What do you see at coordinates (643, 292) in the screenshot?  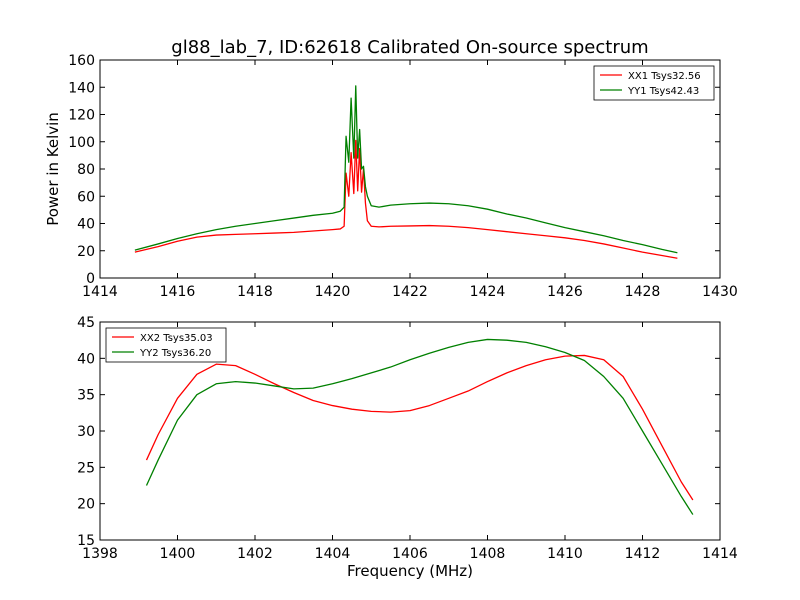 I see `x-tick-label: 1428` at bounding box center [643, 292].